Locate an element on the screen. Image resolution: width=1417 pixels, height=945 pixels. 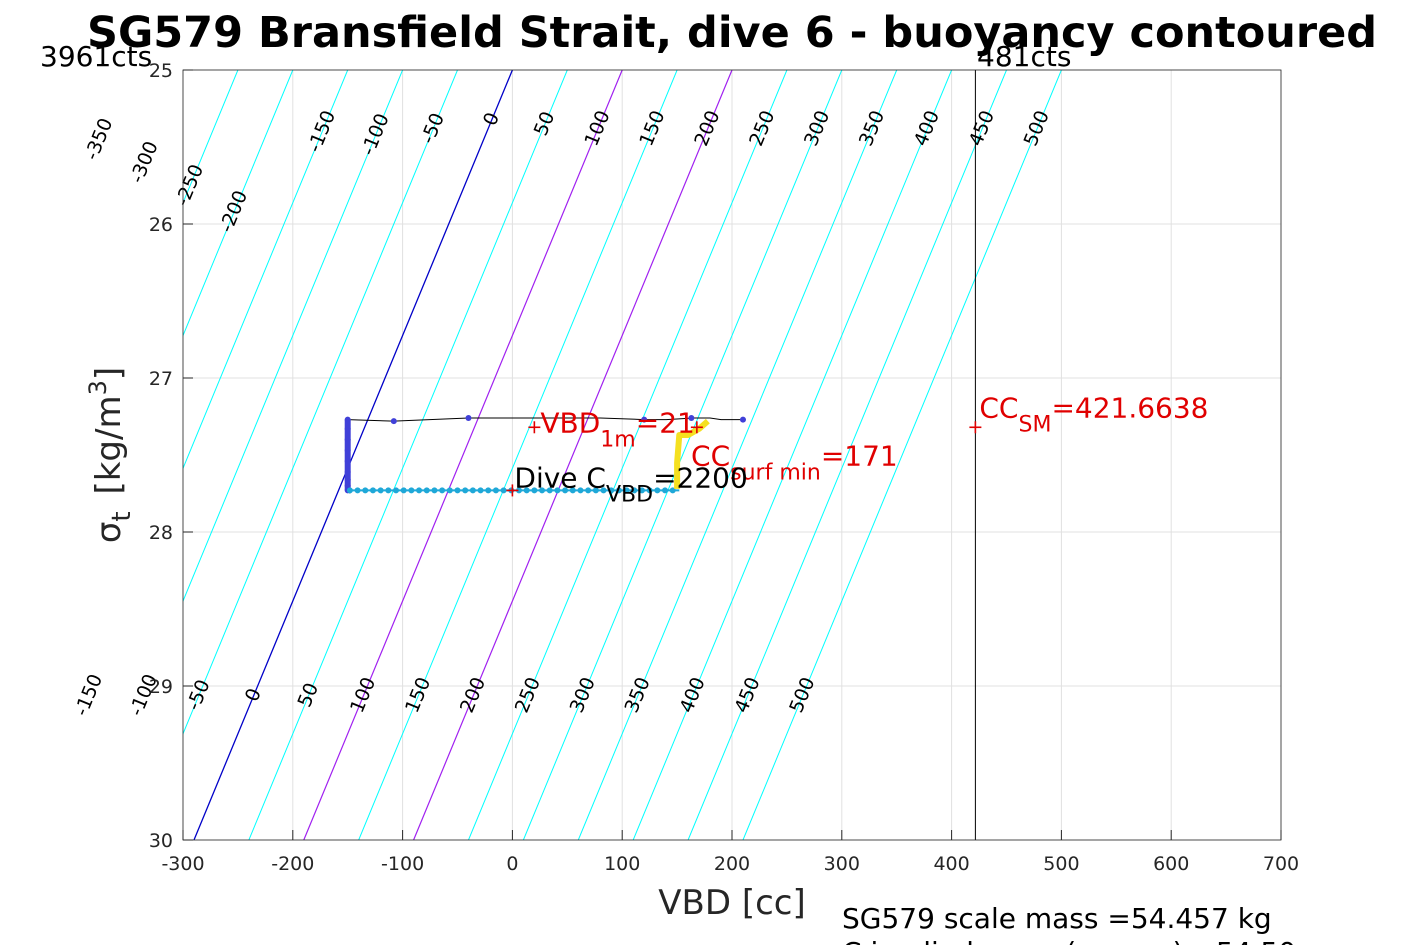
y-label-close: ] is located at coordinates (109, 373).